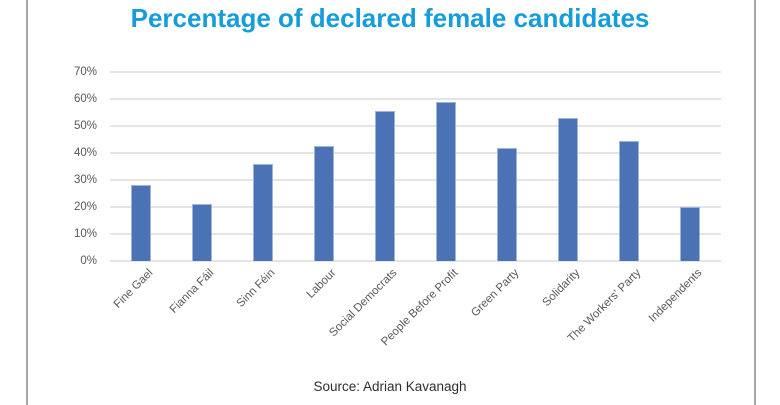 This screenshot has height=405, width=780. I want to click on bar-labour, so click(323, 203).